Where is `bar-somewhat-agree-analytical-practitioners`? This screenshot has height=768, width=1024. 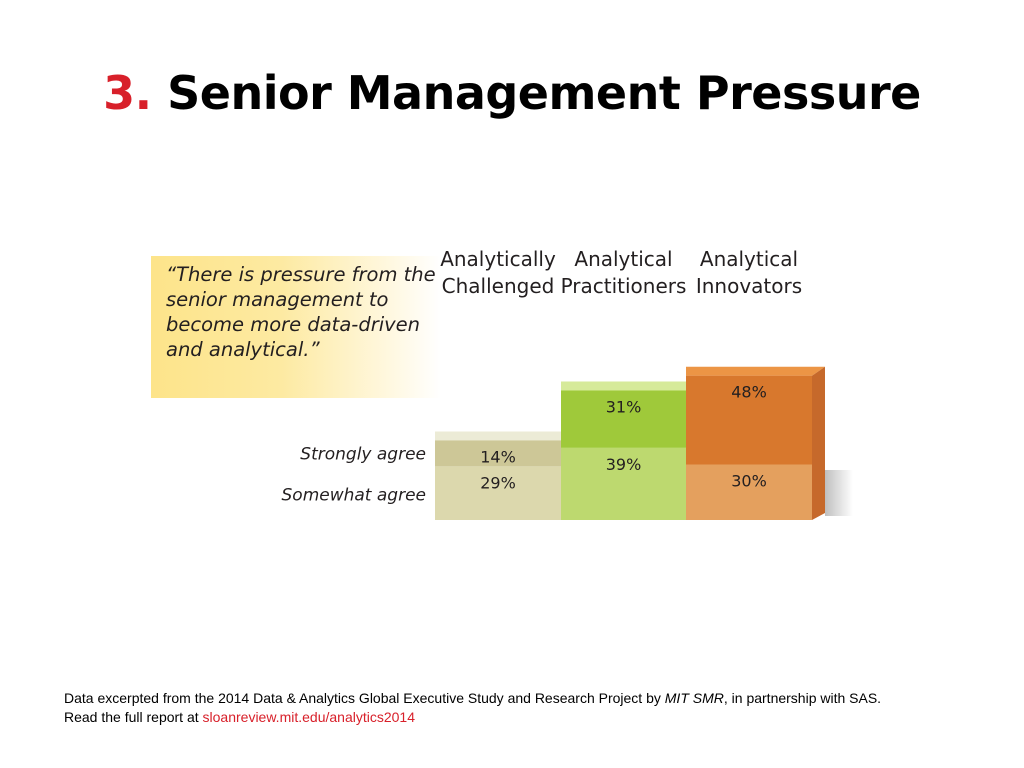
bar-somewhat-agree-analytical-practitioners is located at coordinates (623, 483).